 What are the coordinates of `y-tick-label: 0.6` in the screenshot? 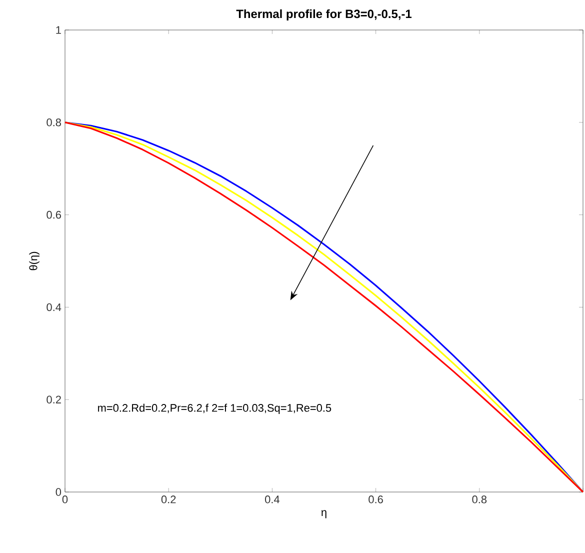 It's located at (53, 214).